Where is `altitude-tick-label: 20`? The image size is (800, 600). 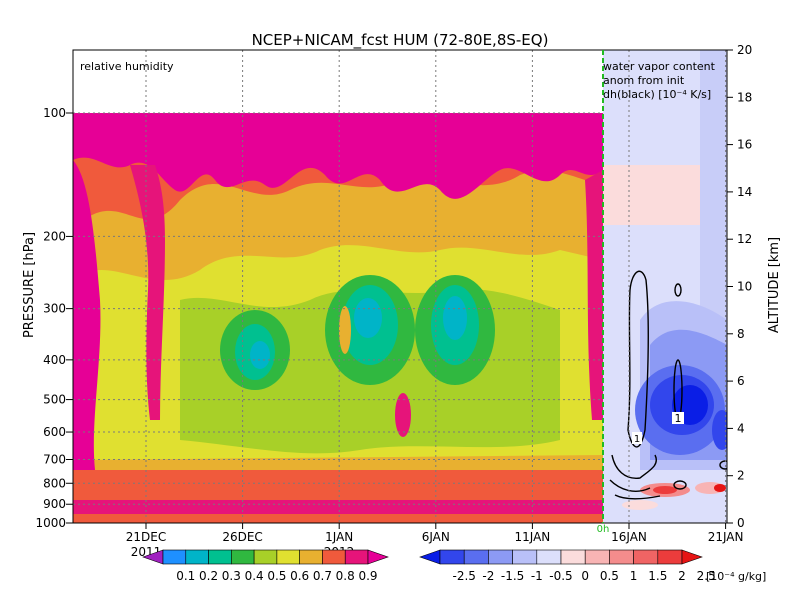
altitude-tick-label: 20 is located at coordinates (744, 50).